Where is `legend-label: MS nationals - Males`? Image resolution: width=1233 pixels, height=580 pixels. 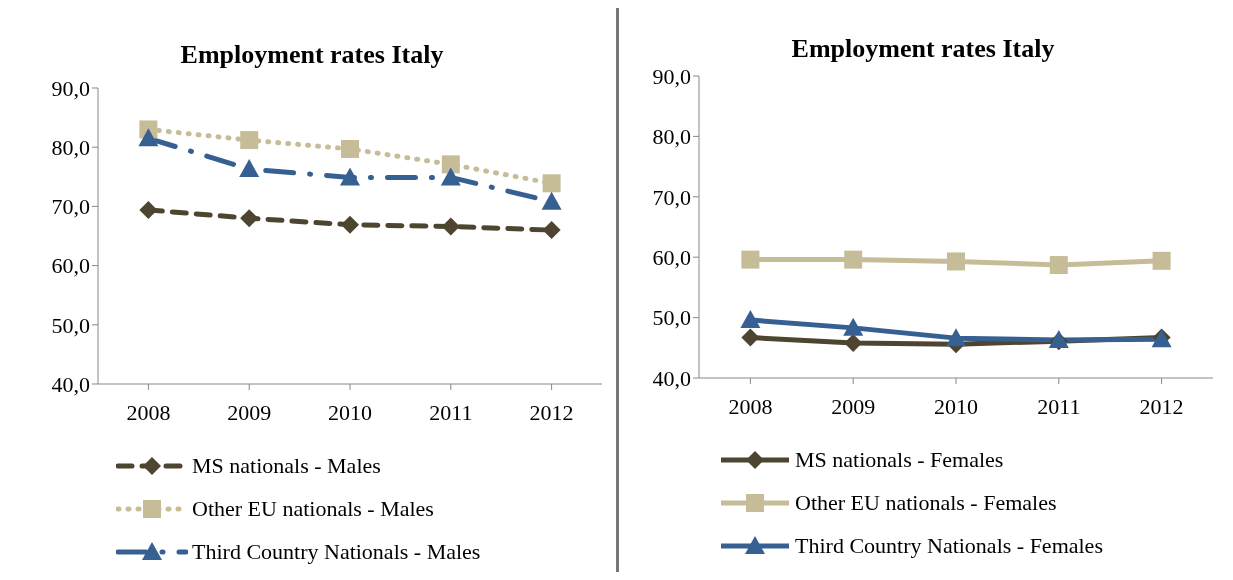 legend-label: MS nationals - Males is located at coordinates (286, 465).